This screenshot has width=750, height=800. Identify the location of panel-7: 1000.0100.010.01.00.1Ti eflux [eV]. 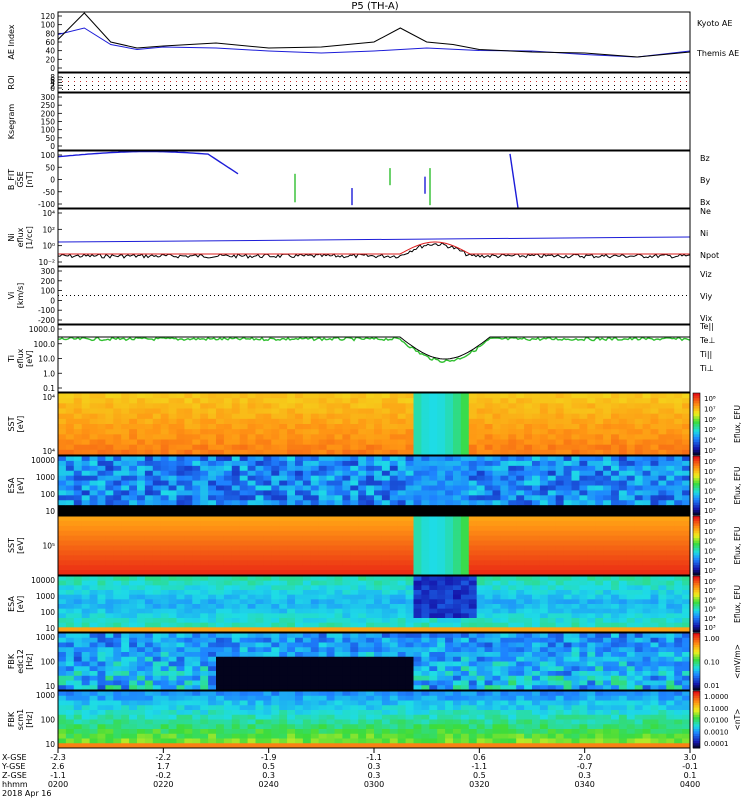
(34, 359).